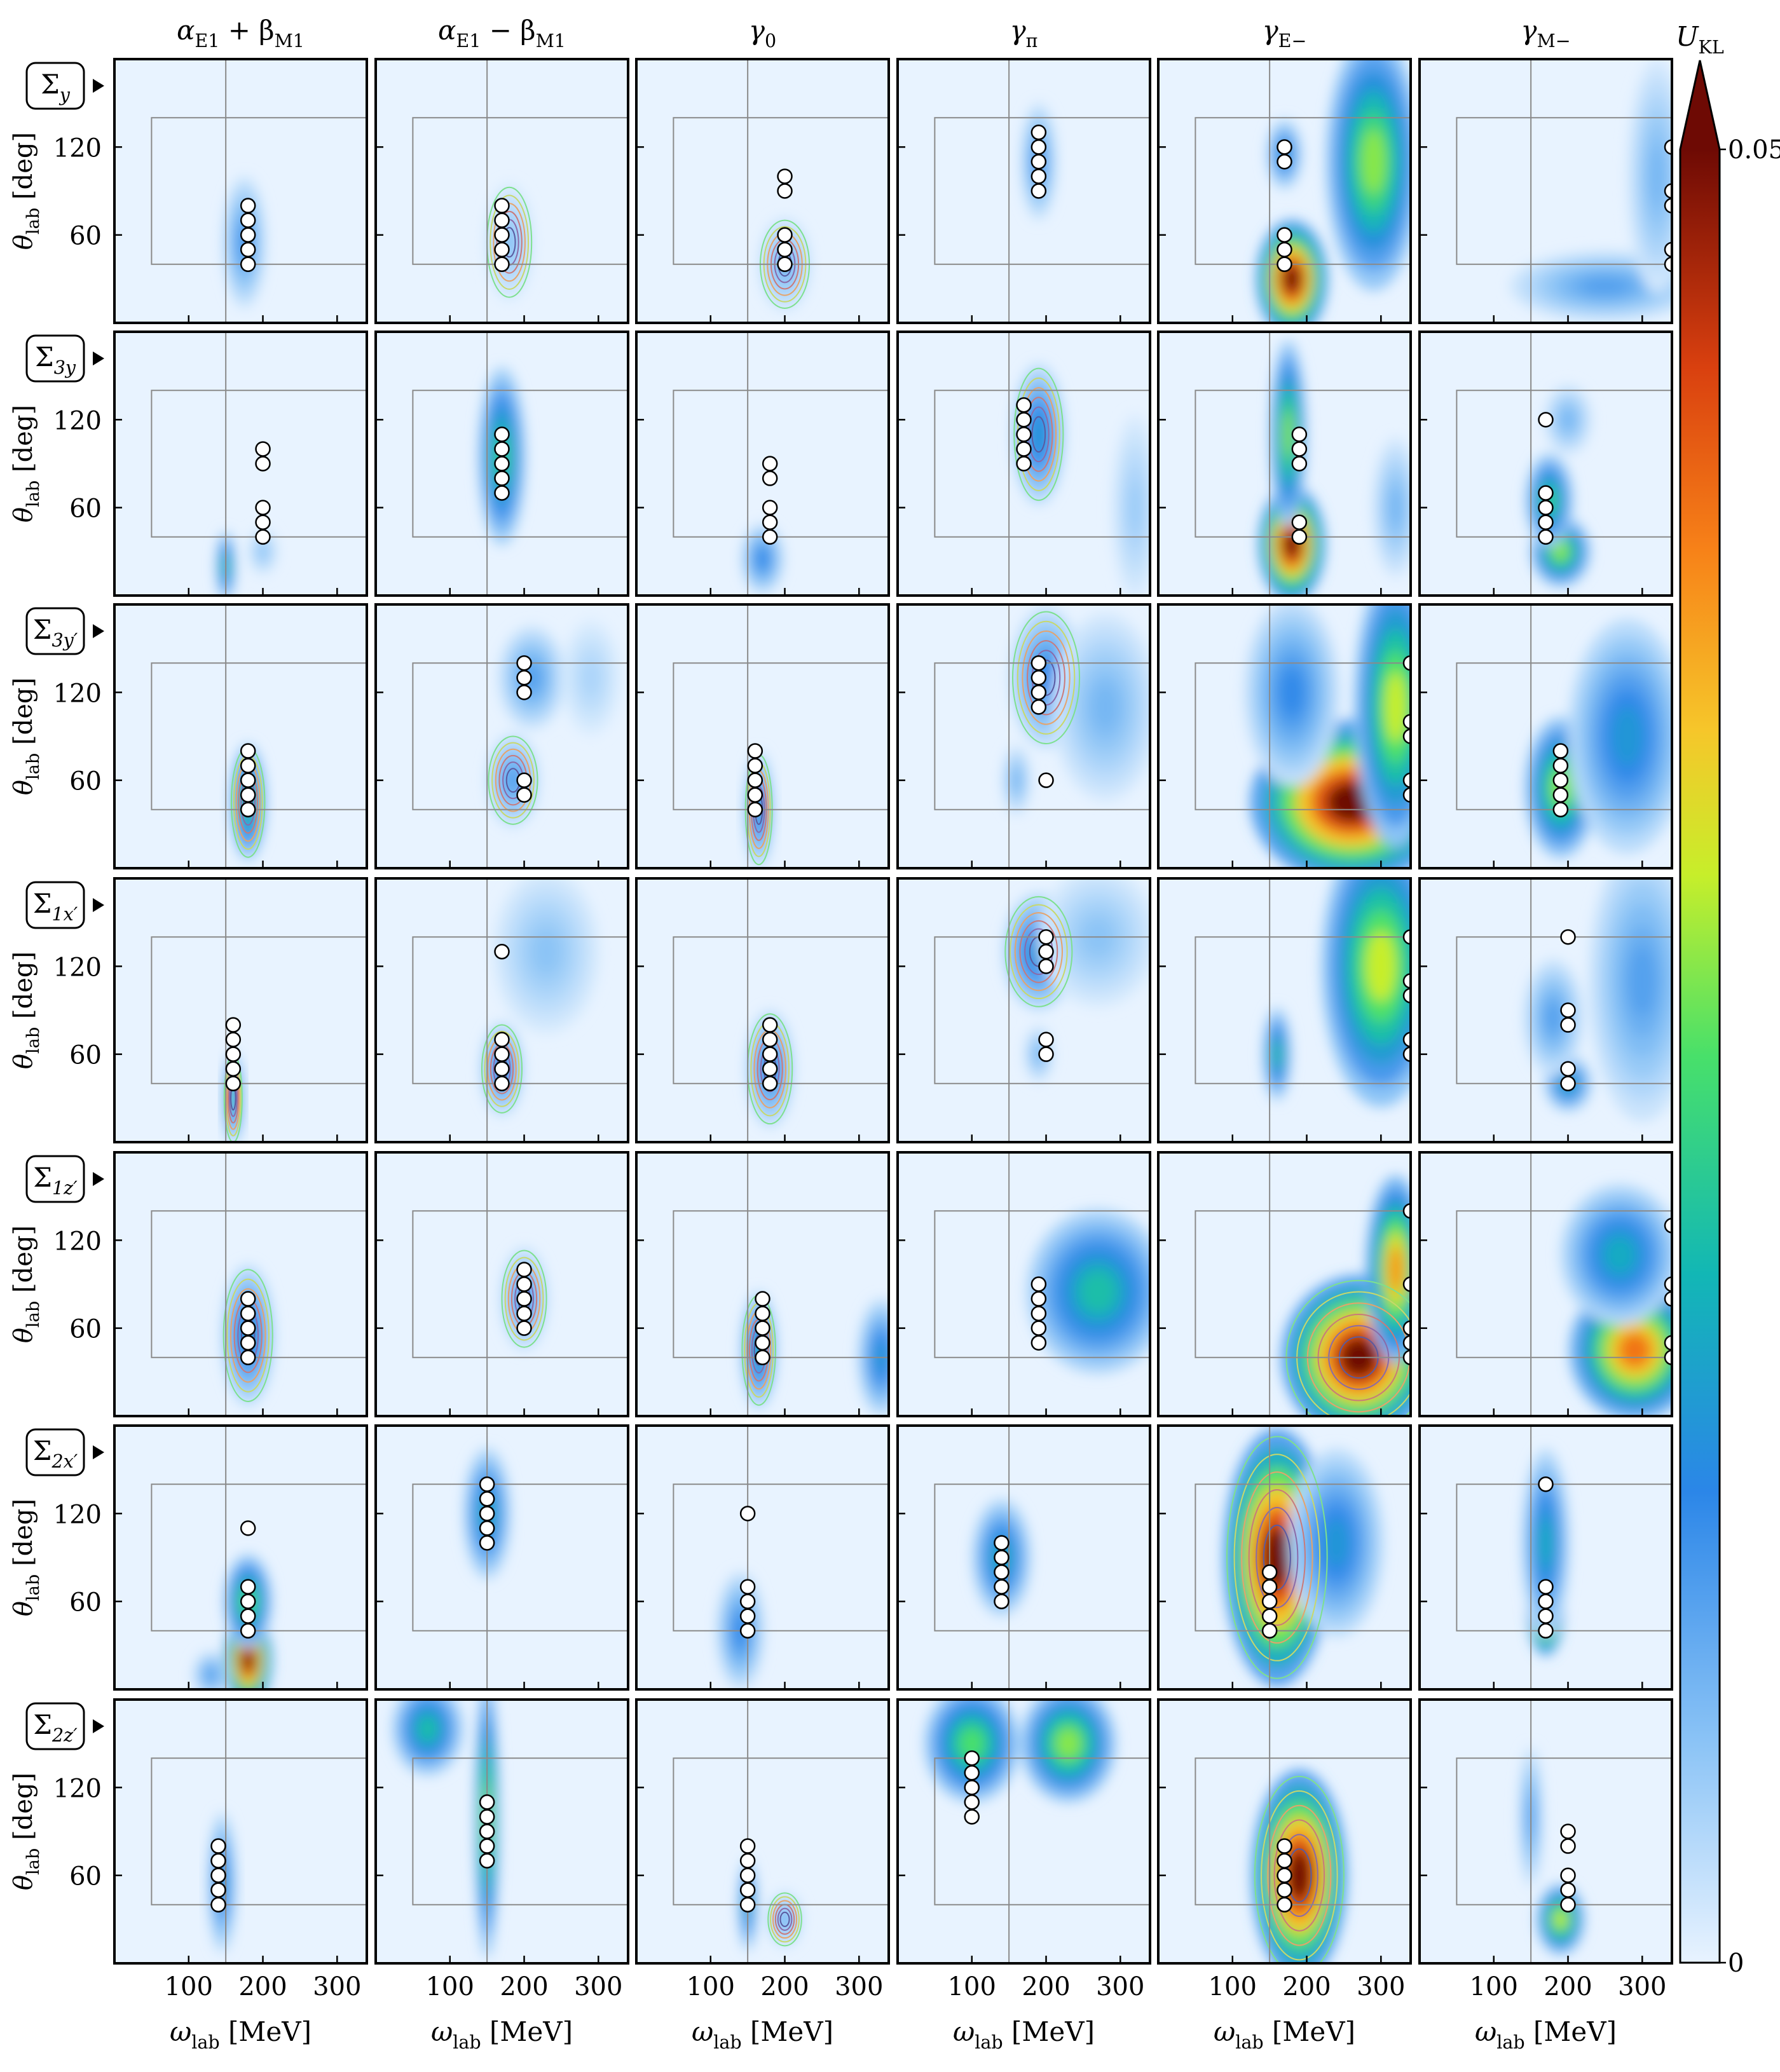 The image size is (1780, 2072). What do you see at coordinates (762, 1284) in the screenshot?
I see `panel-r4-c2` at bounding box center [762, 1284].